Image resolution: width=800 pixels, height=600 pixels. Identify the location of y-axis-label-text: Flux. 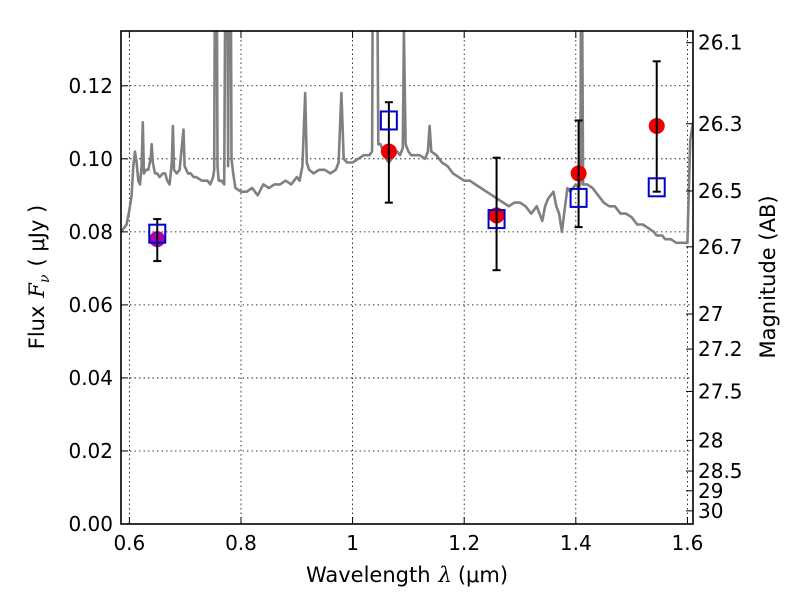
(37, 328).